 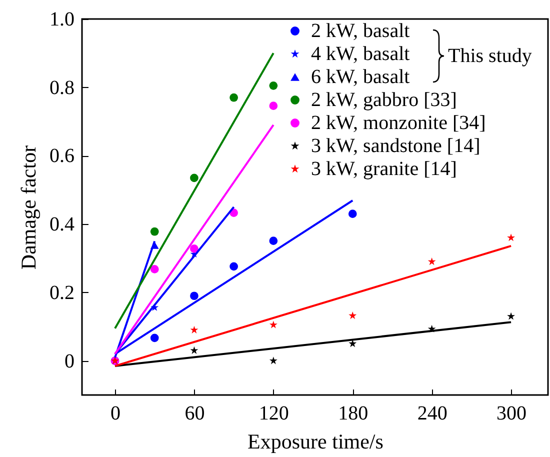 I want to click on legend-label: 3 kW, sandstone [14], so click(x=395, y=146).